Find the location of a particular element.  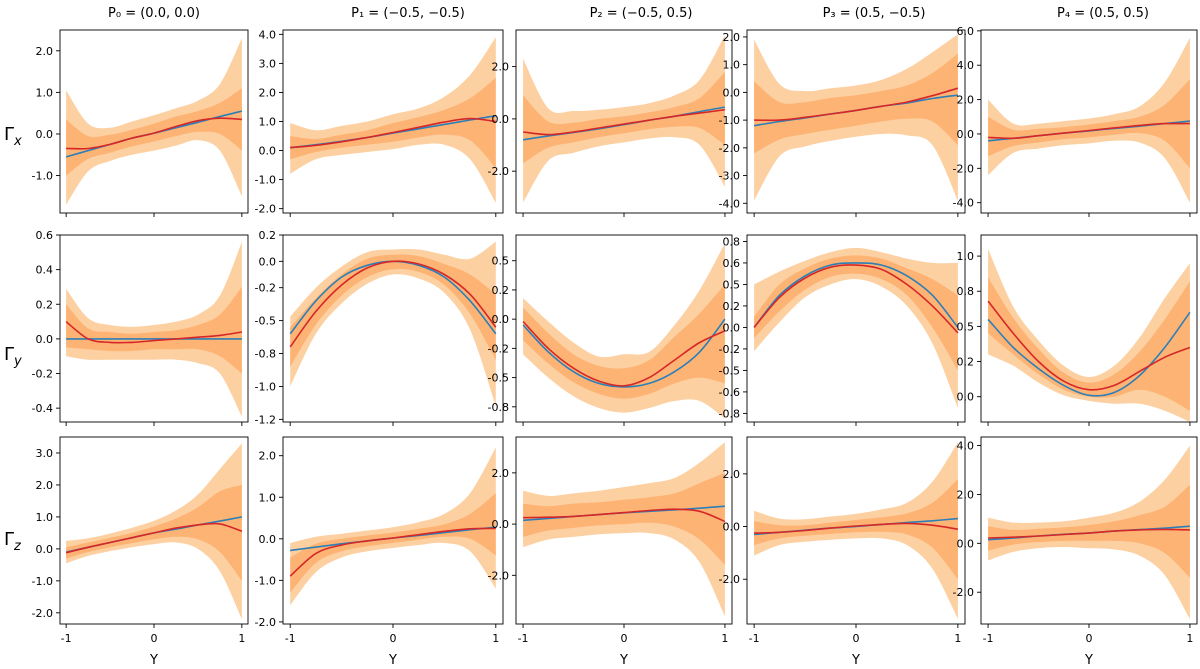

panel-r0-c3-ytick-label-4: -2.0 is located at coordinates (729, 148).